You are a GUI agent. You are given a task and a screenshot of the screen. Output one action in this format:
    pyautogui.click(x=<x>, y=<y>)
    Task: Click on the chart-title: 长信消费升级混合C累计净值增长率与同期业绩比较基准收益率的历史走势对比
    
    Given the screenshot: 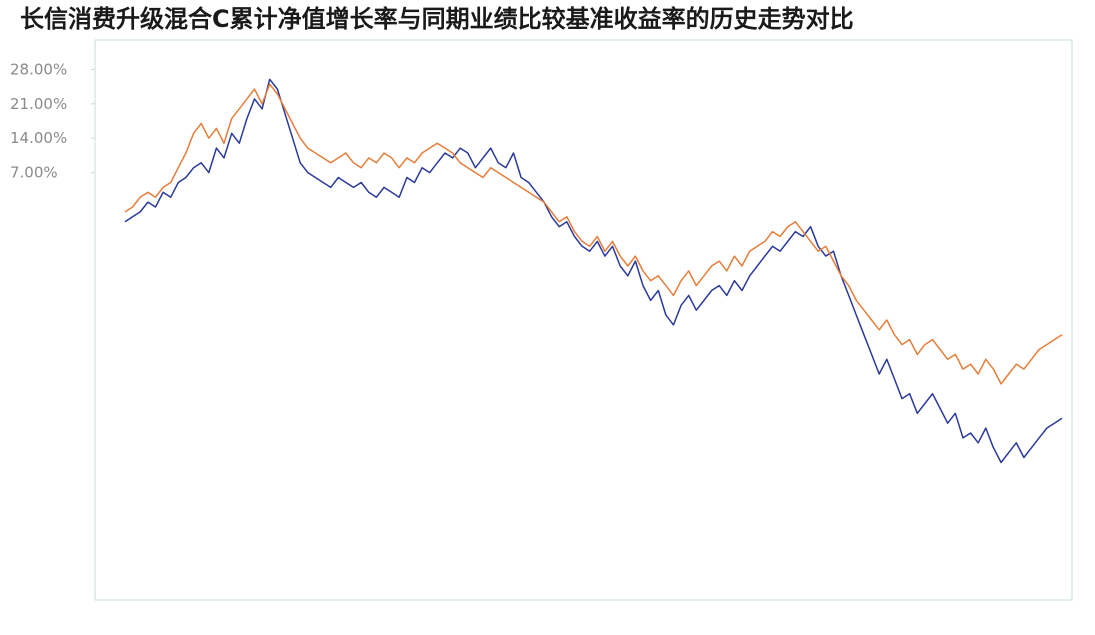 What is the action you would take?
    pyautogui.click(x=437, y=19)
    